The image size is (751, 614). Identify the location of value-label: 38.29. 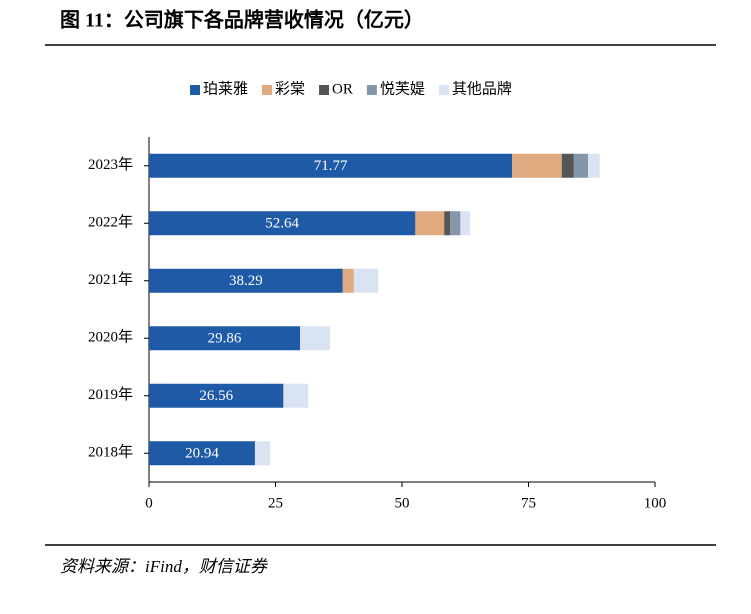
(246, 281).